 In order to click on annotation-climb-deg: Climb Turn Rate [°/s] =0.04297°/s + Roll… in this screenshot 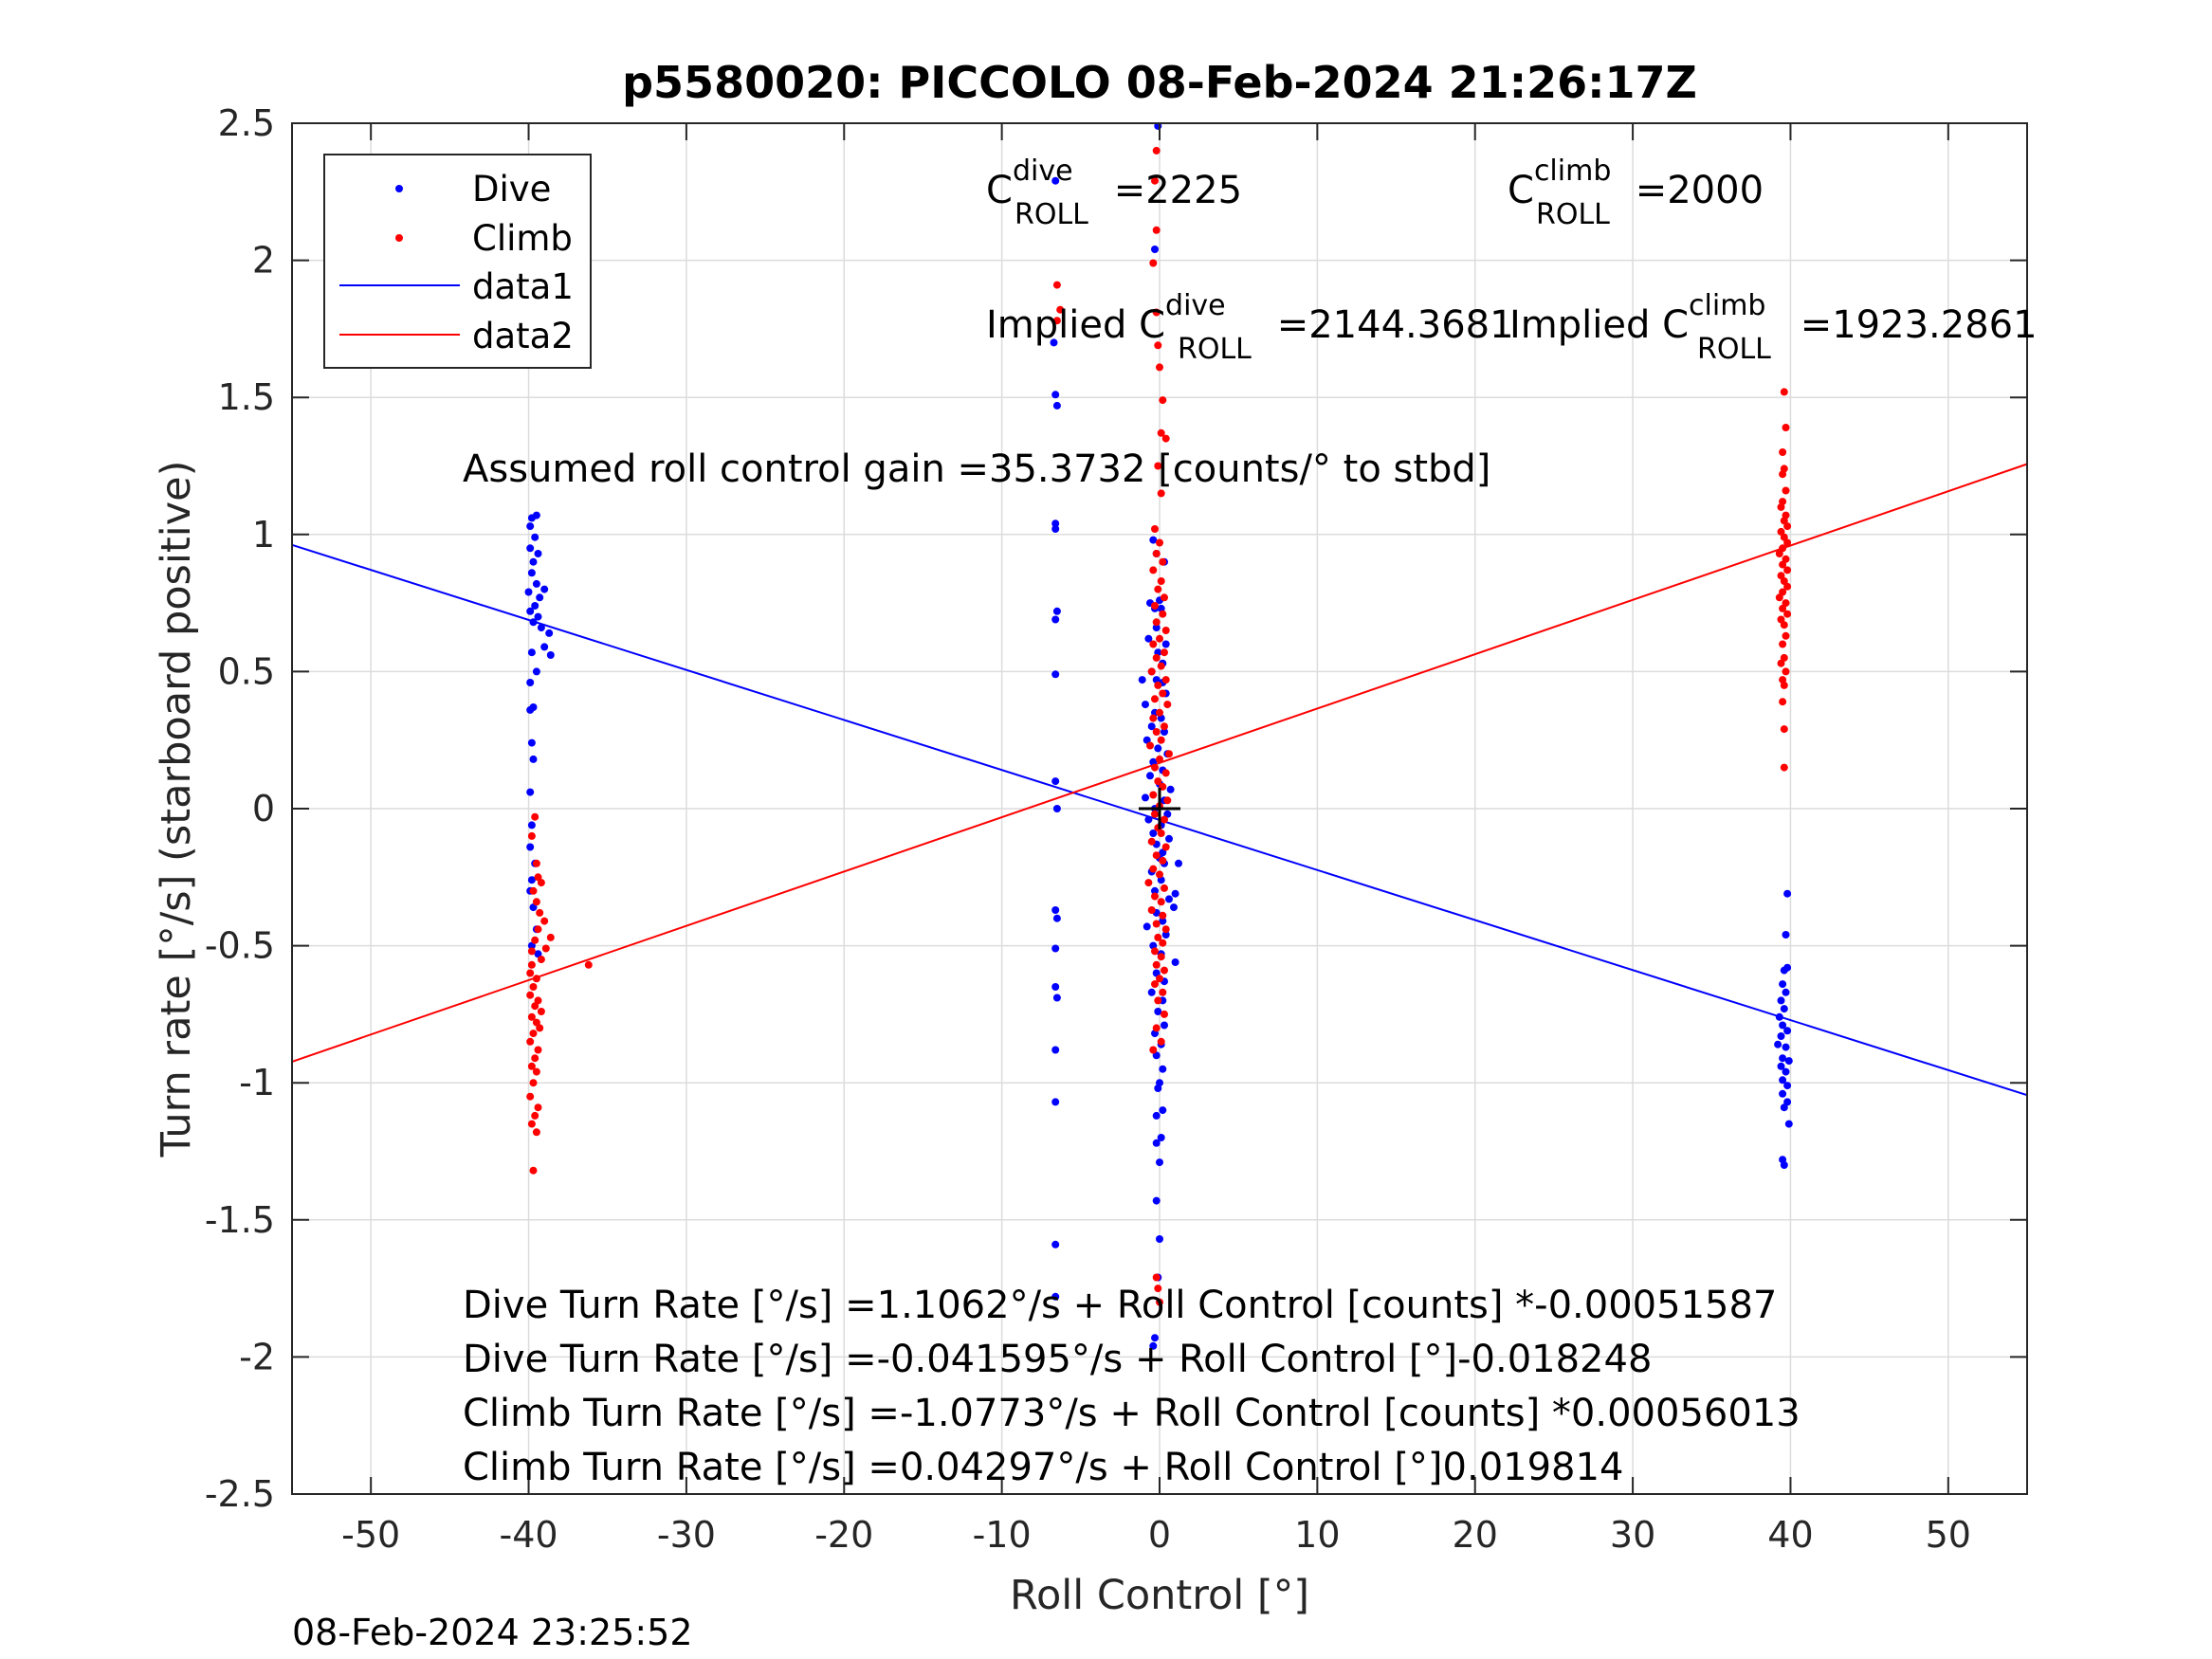, I will do `click(1043, 1467)`.